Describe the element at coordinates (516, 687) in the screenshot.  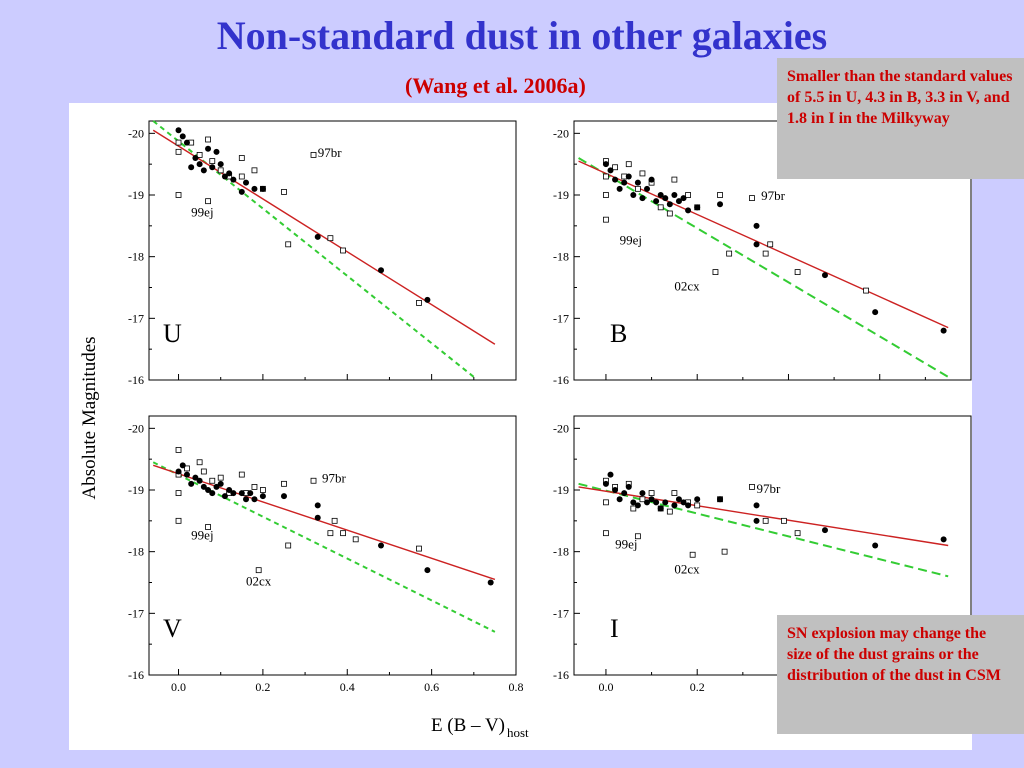
I see `x-tick-label: 0.8` at that location.